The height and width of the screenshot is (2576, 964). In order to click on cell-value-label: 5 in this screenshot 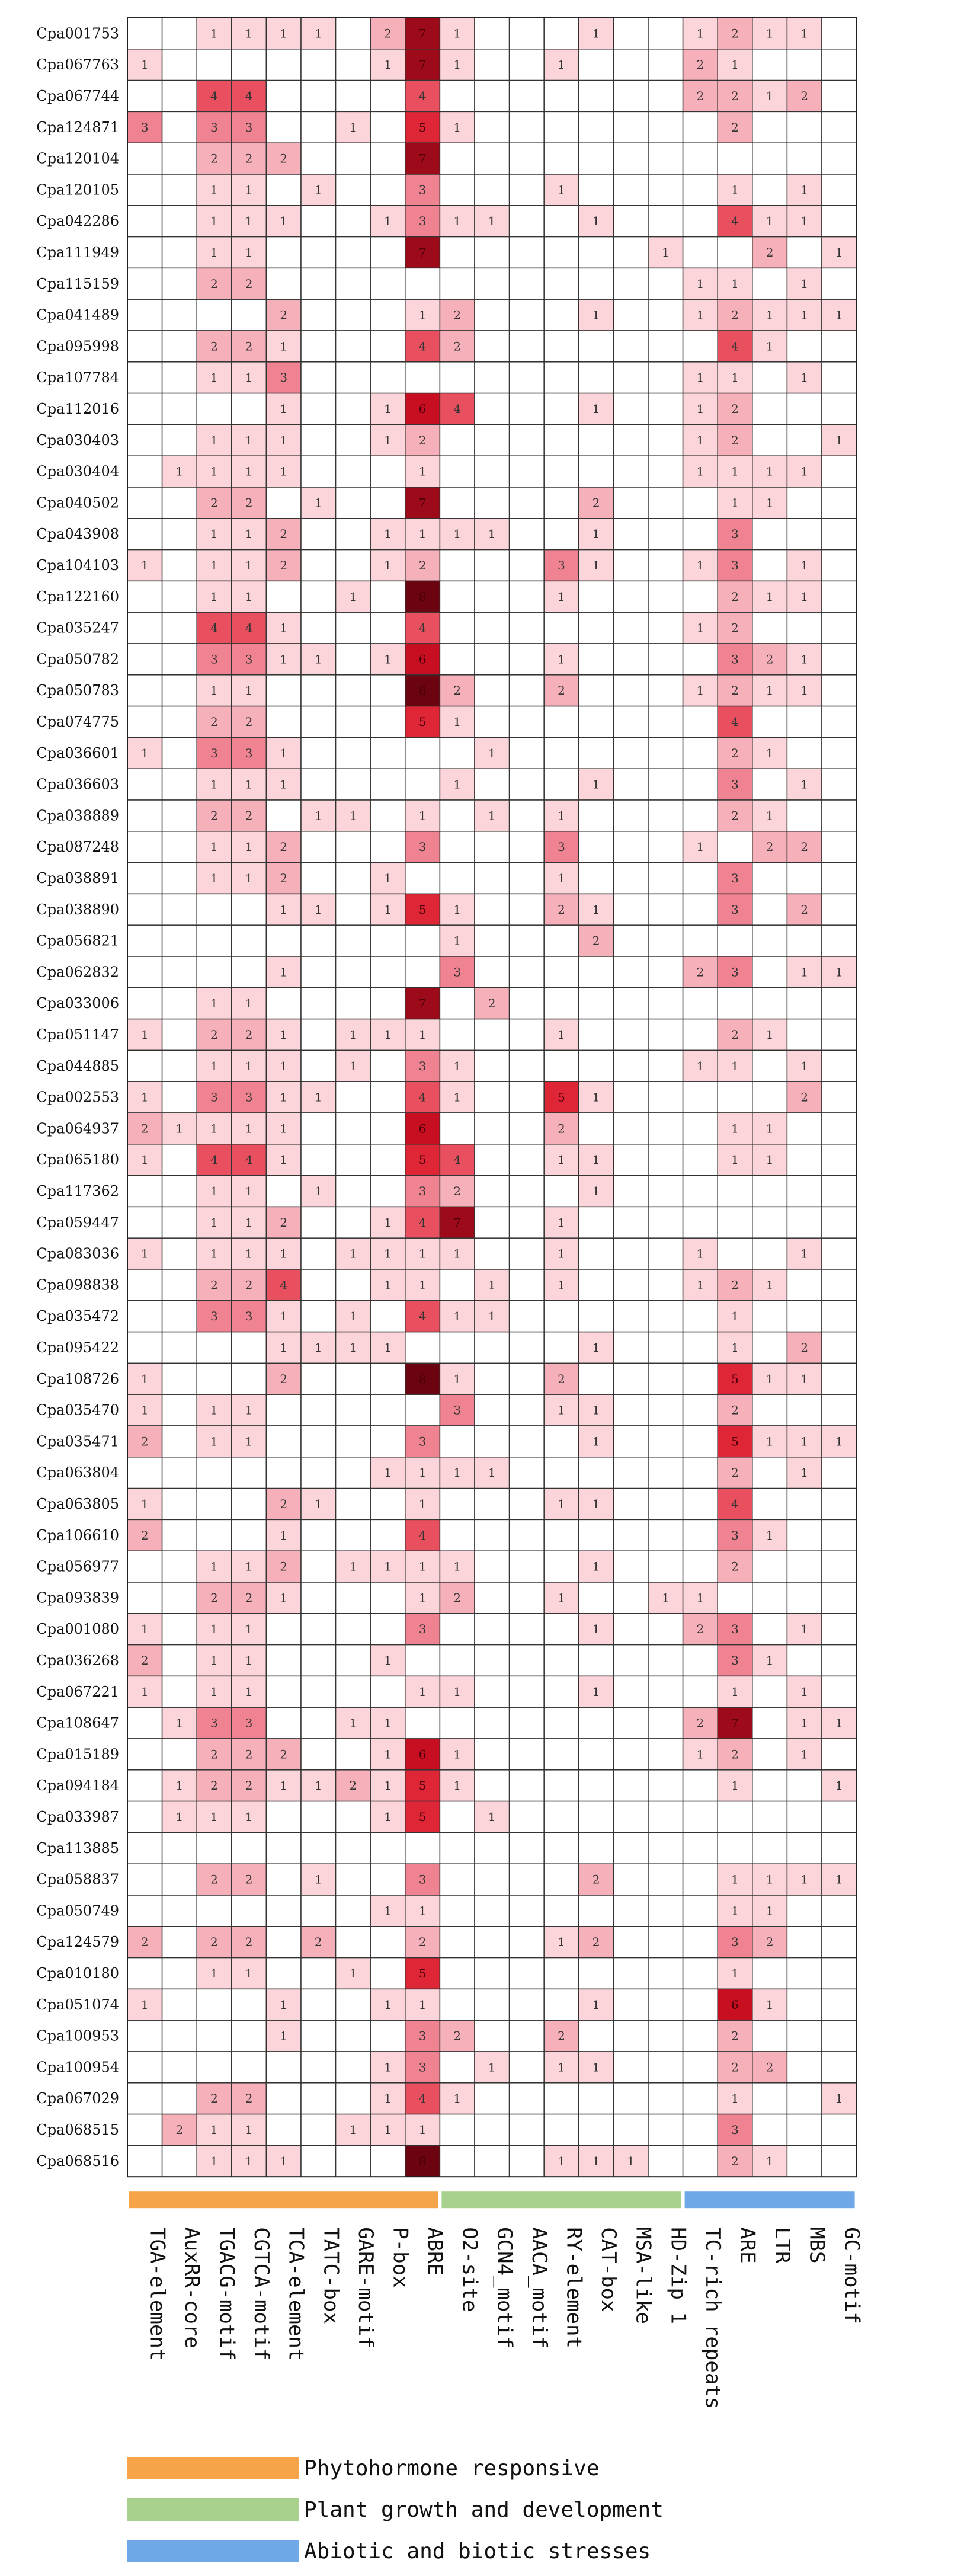, I will do `click(423, 1973)`.